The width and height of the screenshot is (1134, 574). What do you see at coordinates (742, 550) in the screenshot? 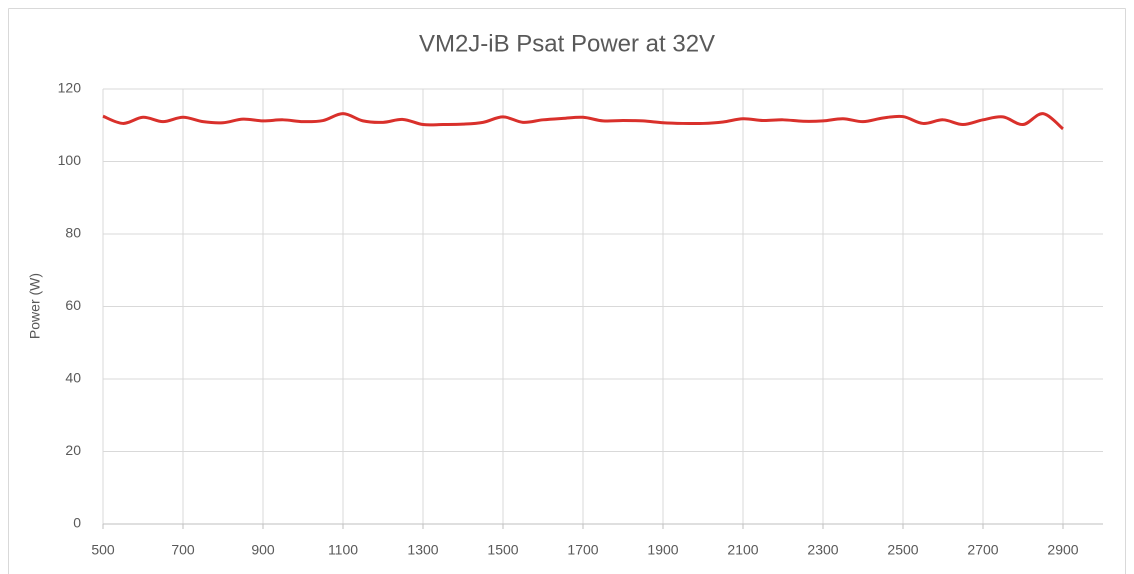
I see `x-tick-label: 2100` at bounding box center [742, 550].